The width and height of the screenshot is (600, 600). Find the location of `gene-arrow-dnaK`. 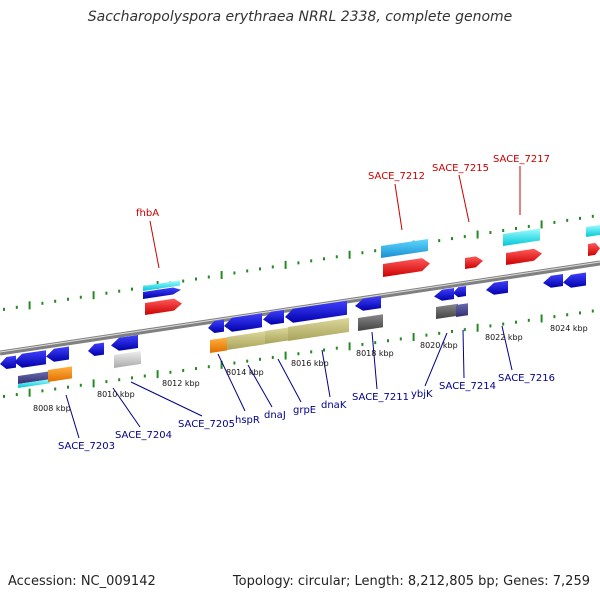

gene-arrow-dnaK is located at coordinates (316, 311).